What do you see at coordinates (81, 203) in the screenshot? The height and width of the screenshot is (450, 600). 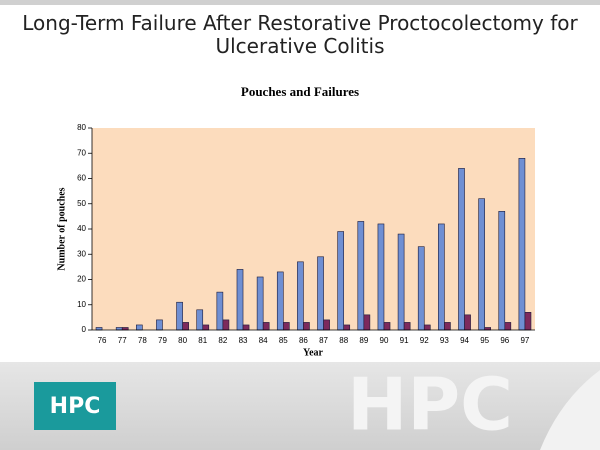 I see `y-tick-label: 50` at bounding box center [81, 203].